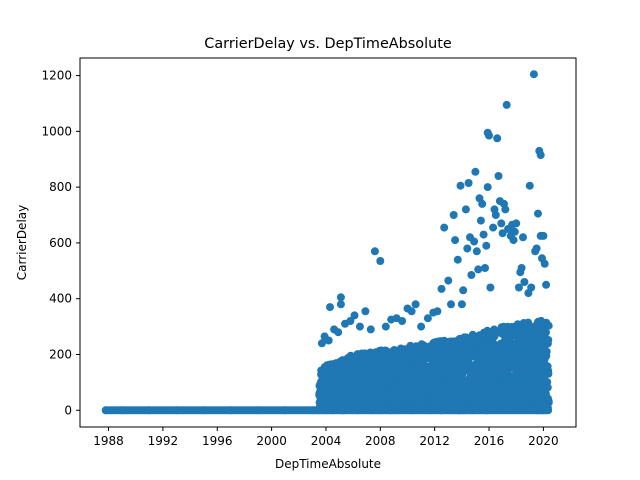 The height and width of the screenshot is (480, 640). What do you see at coordinates (328, 464) in the screenshot?
I see `x-axis-label: DepTimeAbsolute` at bounding box center [328, 464].